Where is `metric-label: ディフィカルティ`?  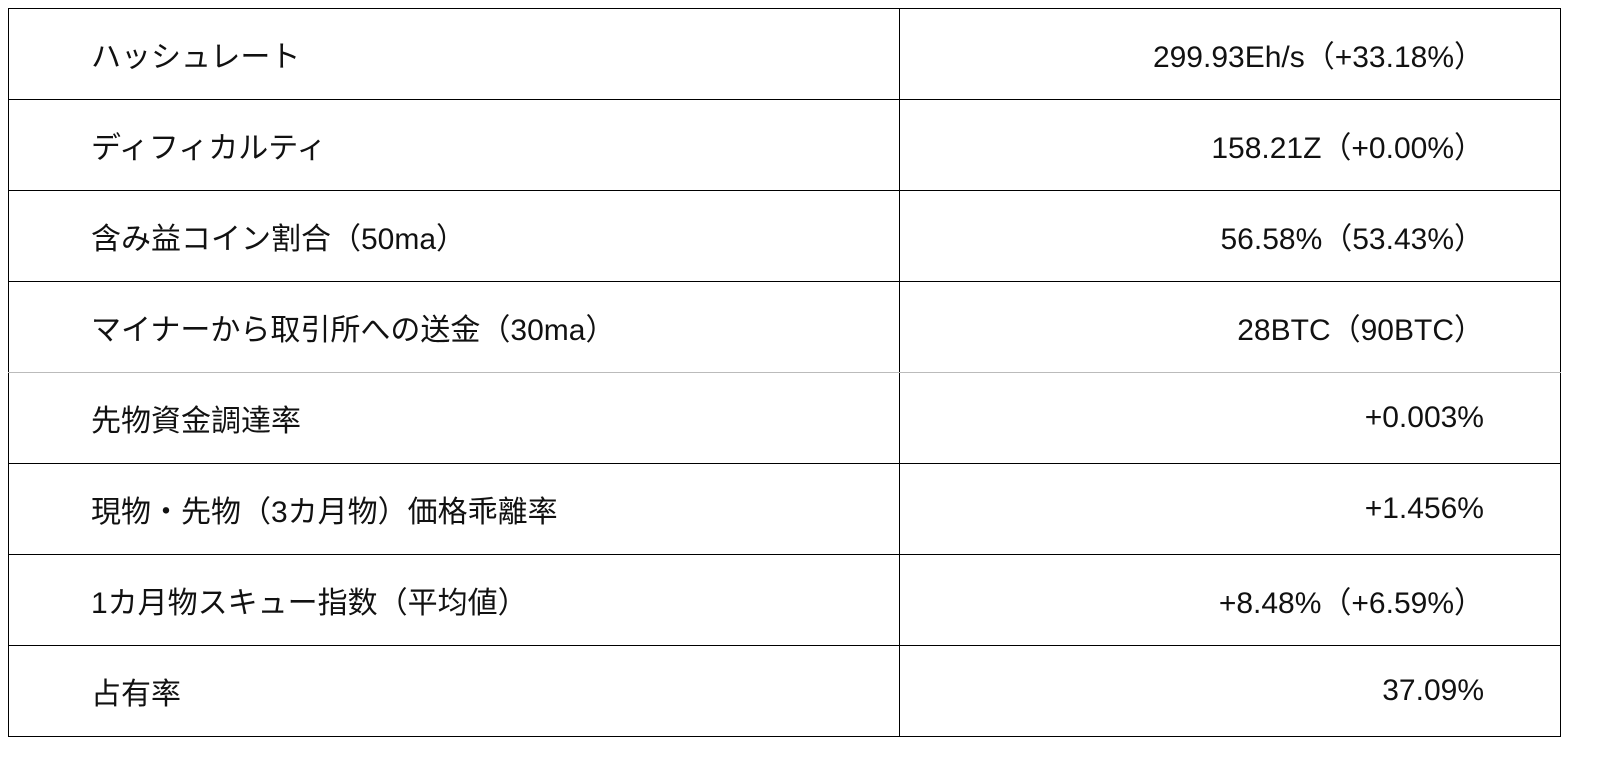
metric-label: ディフィカルティ is located at coordinates (454, 145).